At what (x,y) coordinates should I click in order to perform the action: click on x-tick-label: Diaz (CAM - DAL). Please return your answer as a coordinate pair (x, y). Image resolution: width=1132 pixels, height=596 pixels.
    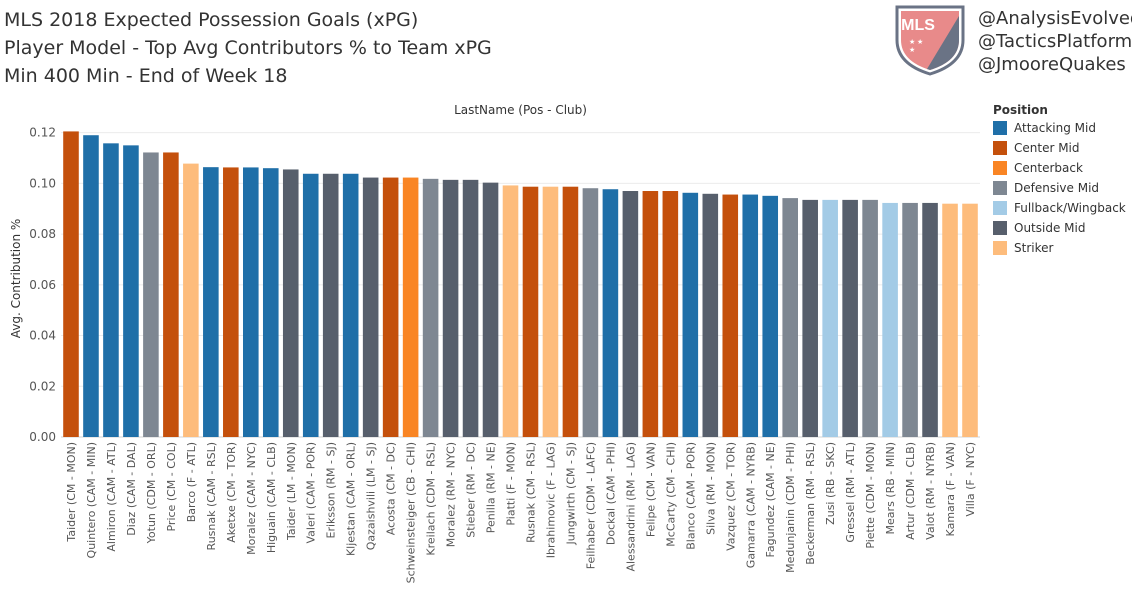
    Looking at the image, I should click on (131, 489).